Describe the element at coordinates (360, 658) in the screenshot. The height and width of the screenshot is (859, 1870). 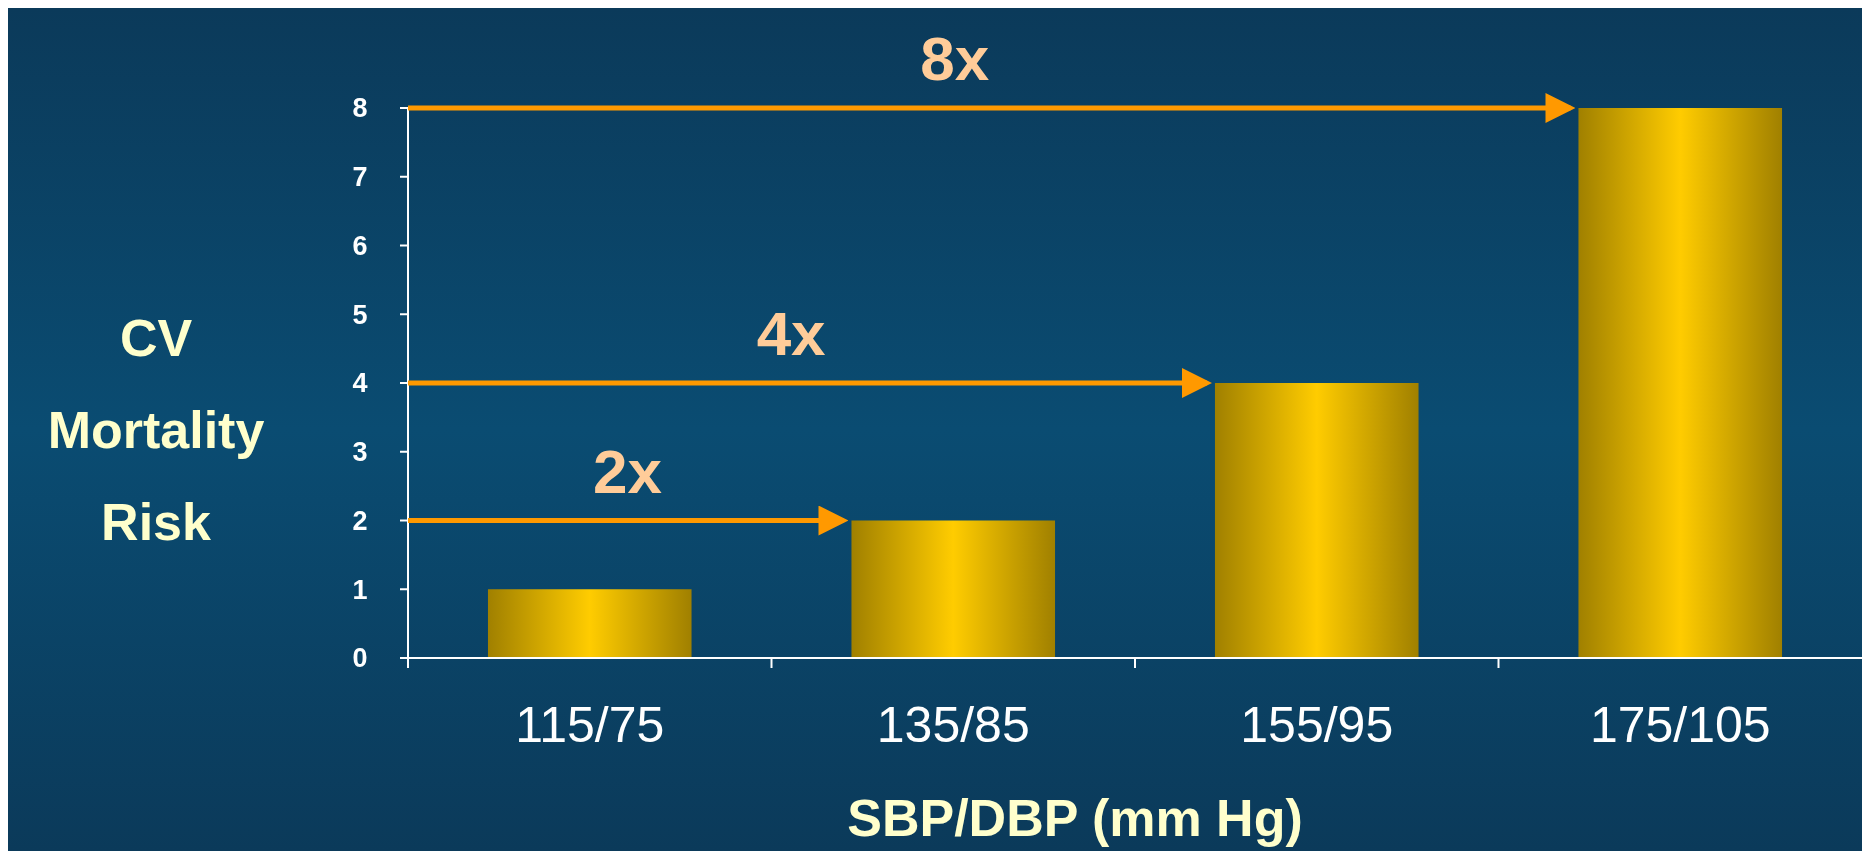
I see `y-tick-label: 0` at that location.